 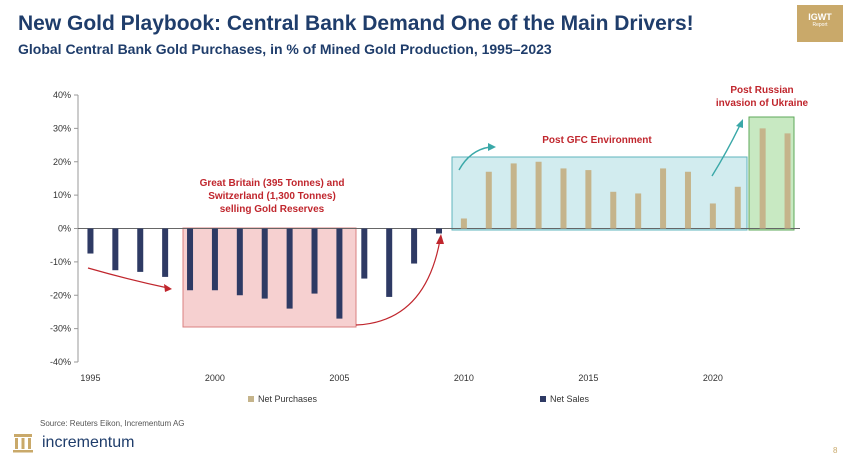 I want to click on badge-label: IGWT, so click(x=820, y=17).